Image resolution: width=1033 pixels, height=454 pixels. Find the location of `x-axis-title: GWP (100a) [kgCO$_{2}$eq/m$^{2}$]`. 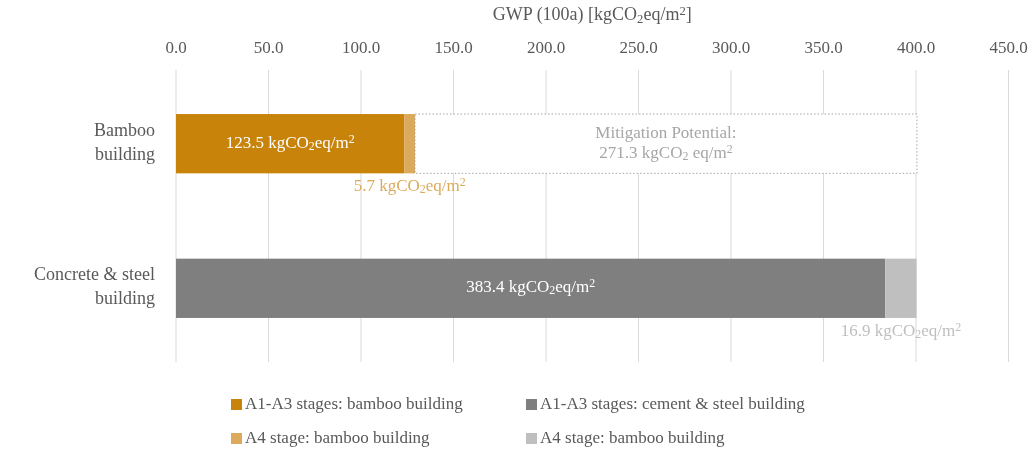

x-axis-title: GWP (100a) [kgCO$_{2}$eq/m$^{2}$] is located at coordinates (592, 15).